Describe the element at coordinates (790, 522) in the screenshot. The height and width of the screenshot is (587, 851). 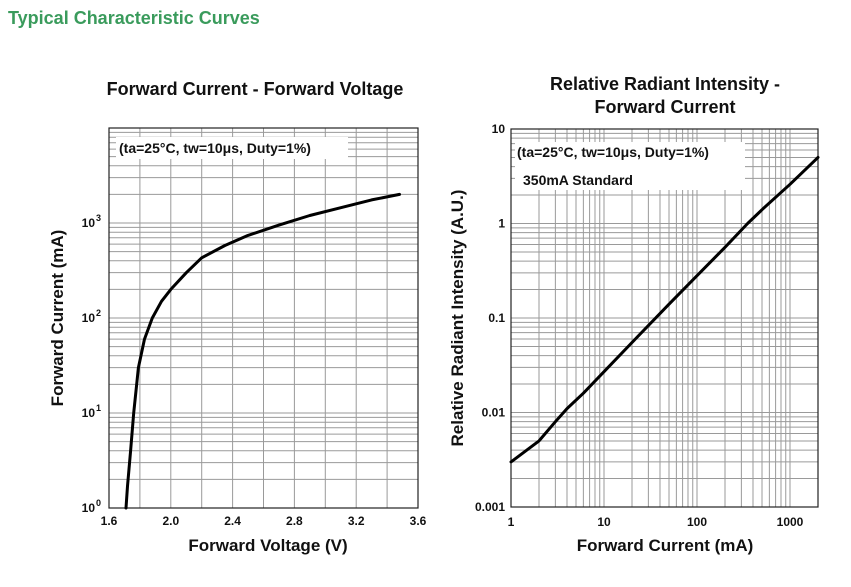
I see `chart2-x-tick-label: 1000` at that location.